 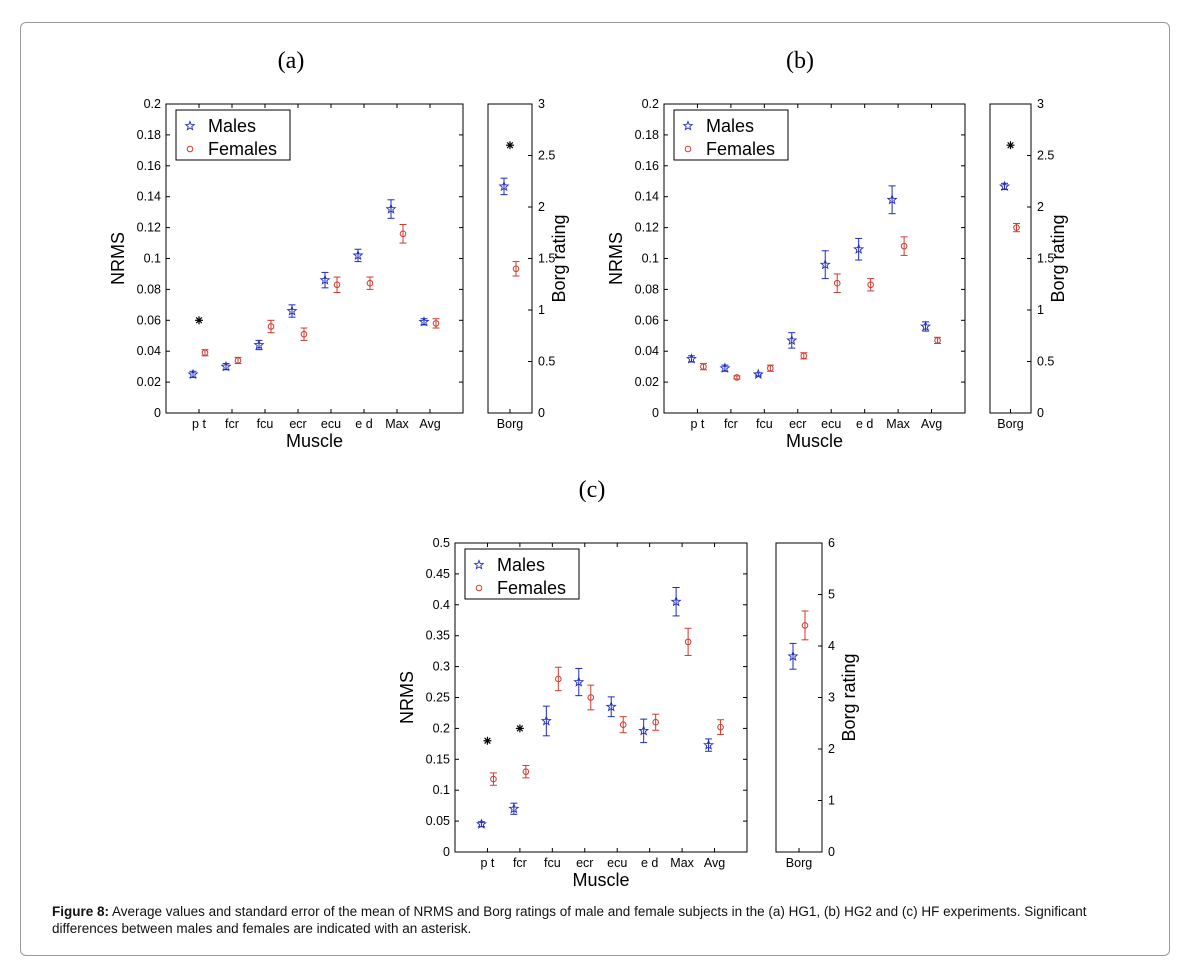 I want to click on panel-label: (b), so click(x=800, y=61).